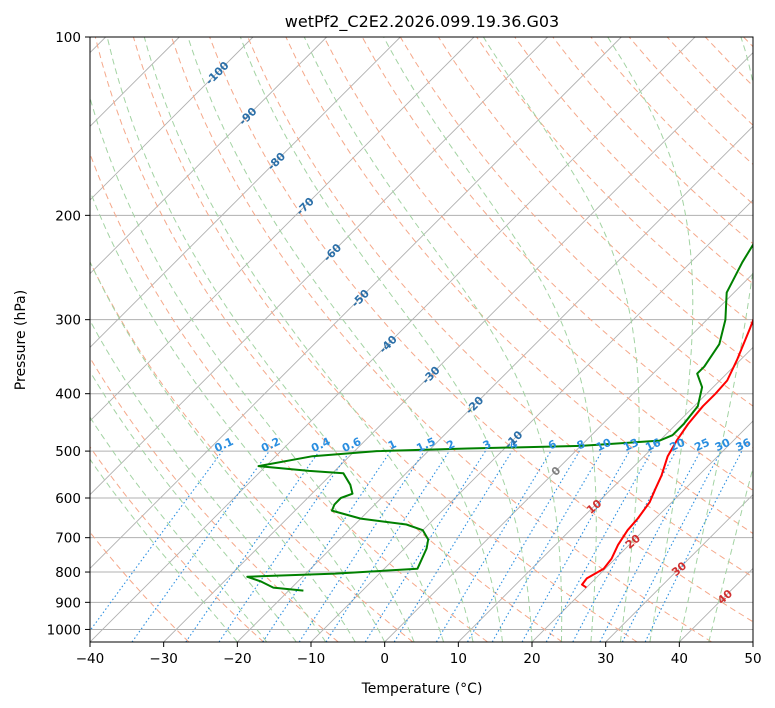  What do you see at coordinates (68, 539) in the screenshot?
I see `y-tick-label-6: 700` at bounding box center [68, 539].